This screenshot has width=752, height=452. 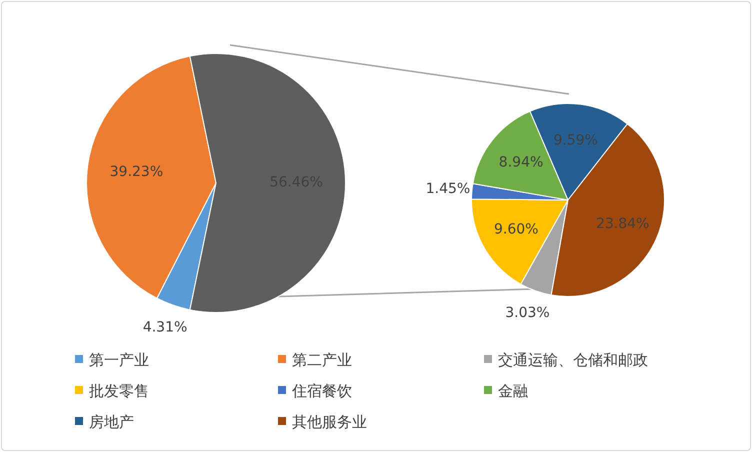 I want to click on legend-label: 第一产业, so click(x=118, y=360).